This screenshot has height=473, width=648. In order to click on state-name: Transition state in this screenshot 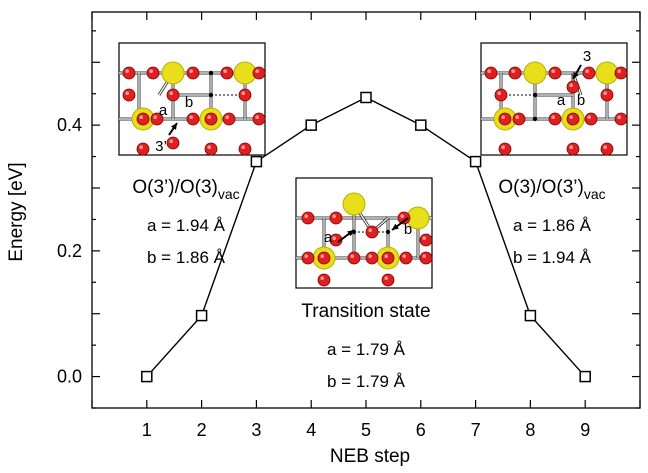, I will do `click(365, 311)`.